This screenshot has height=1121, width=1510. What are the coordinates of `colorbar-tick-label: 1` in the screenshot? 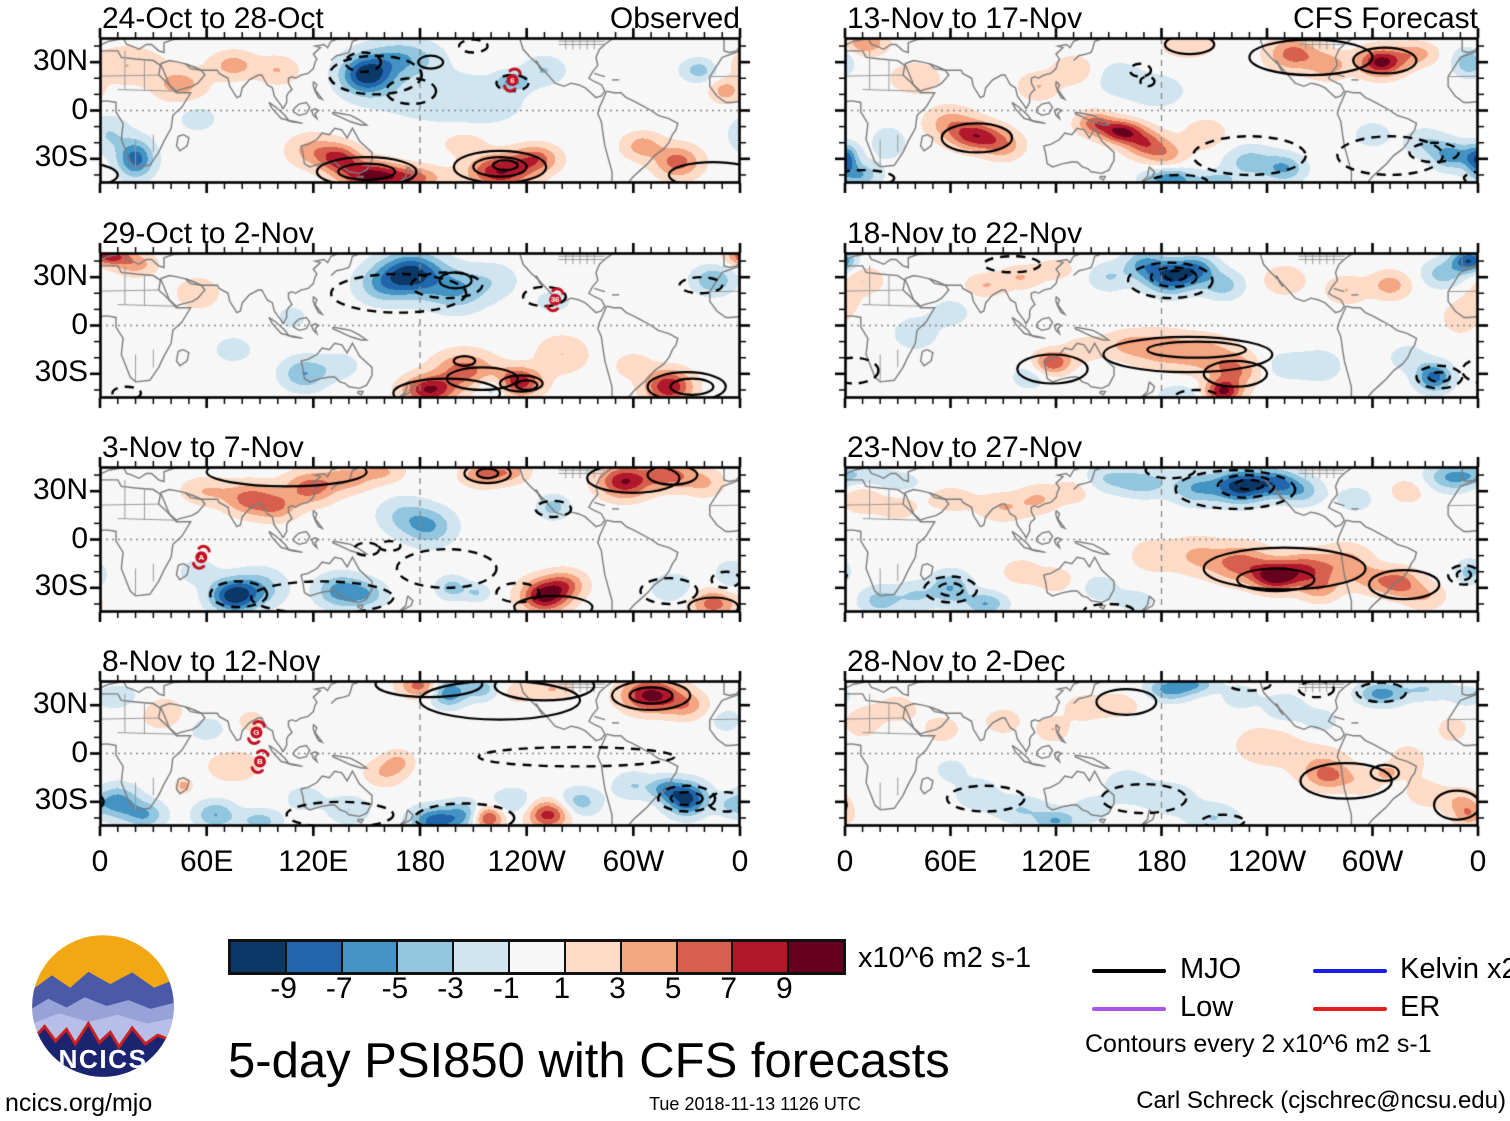 It's located at (562, 988).